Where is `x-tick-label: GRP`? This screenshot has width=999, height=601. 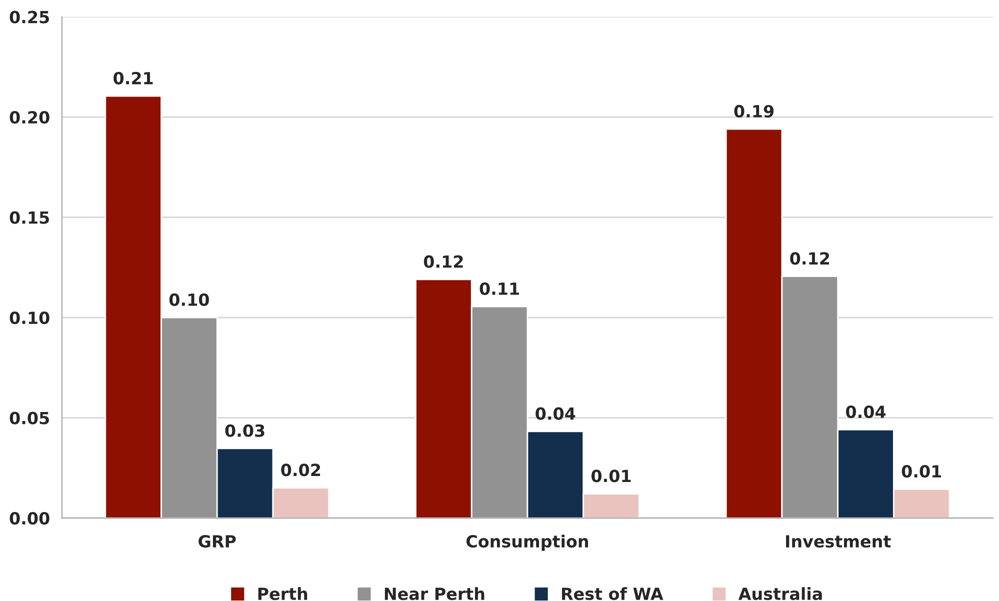 x-tick-label: GRP is located at coordinates (217, 541).